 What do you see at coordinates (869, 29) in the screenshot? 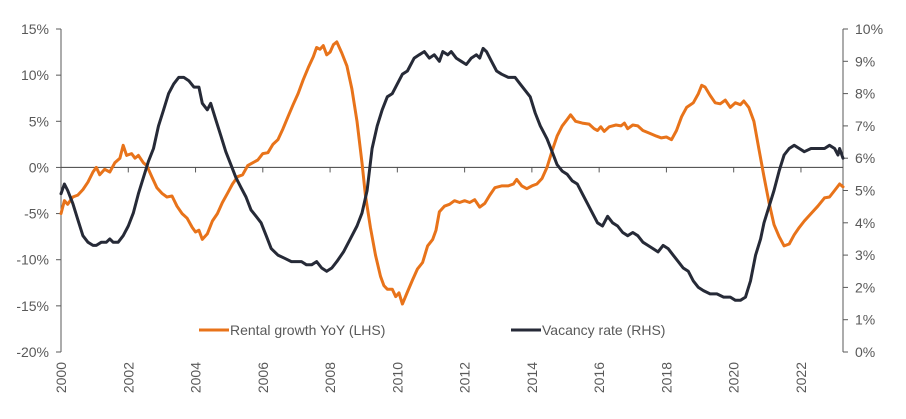
I see `right-tick-label: 10%` at bounding box center [869, 29].